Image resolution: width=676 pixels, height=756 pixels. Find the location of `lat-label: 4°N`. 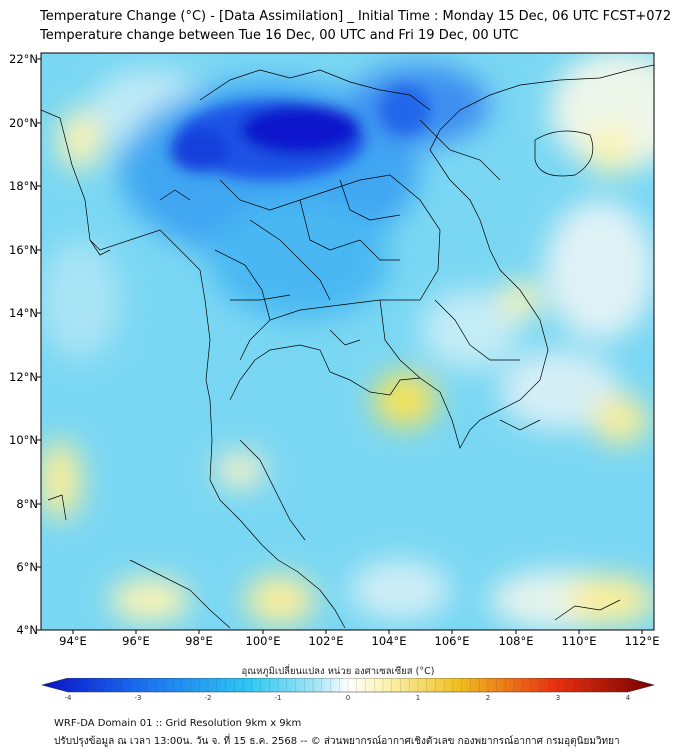

lat-label: 4°N is located at coordinates (27, 630).